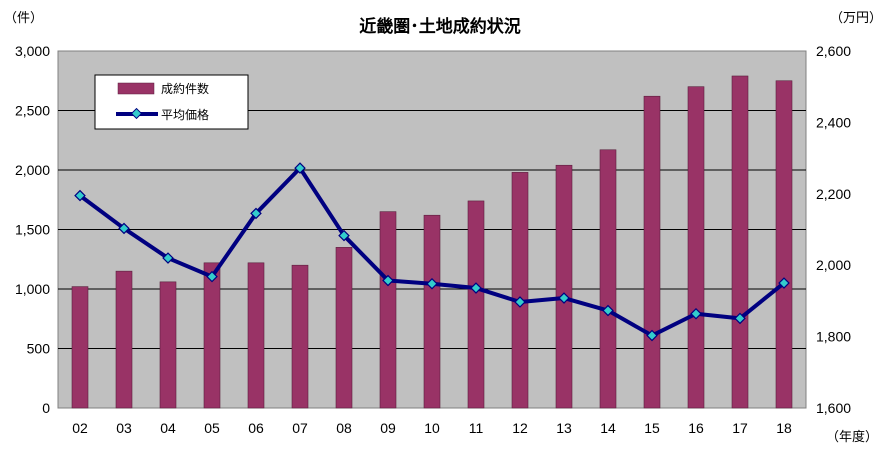  I want to click on x-tick-label: 10, so click(432, 428).